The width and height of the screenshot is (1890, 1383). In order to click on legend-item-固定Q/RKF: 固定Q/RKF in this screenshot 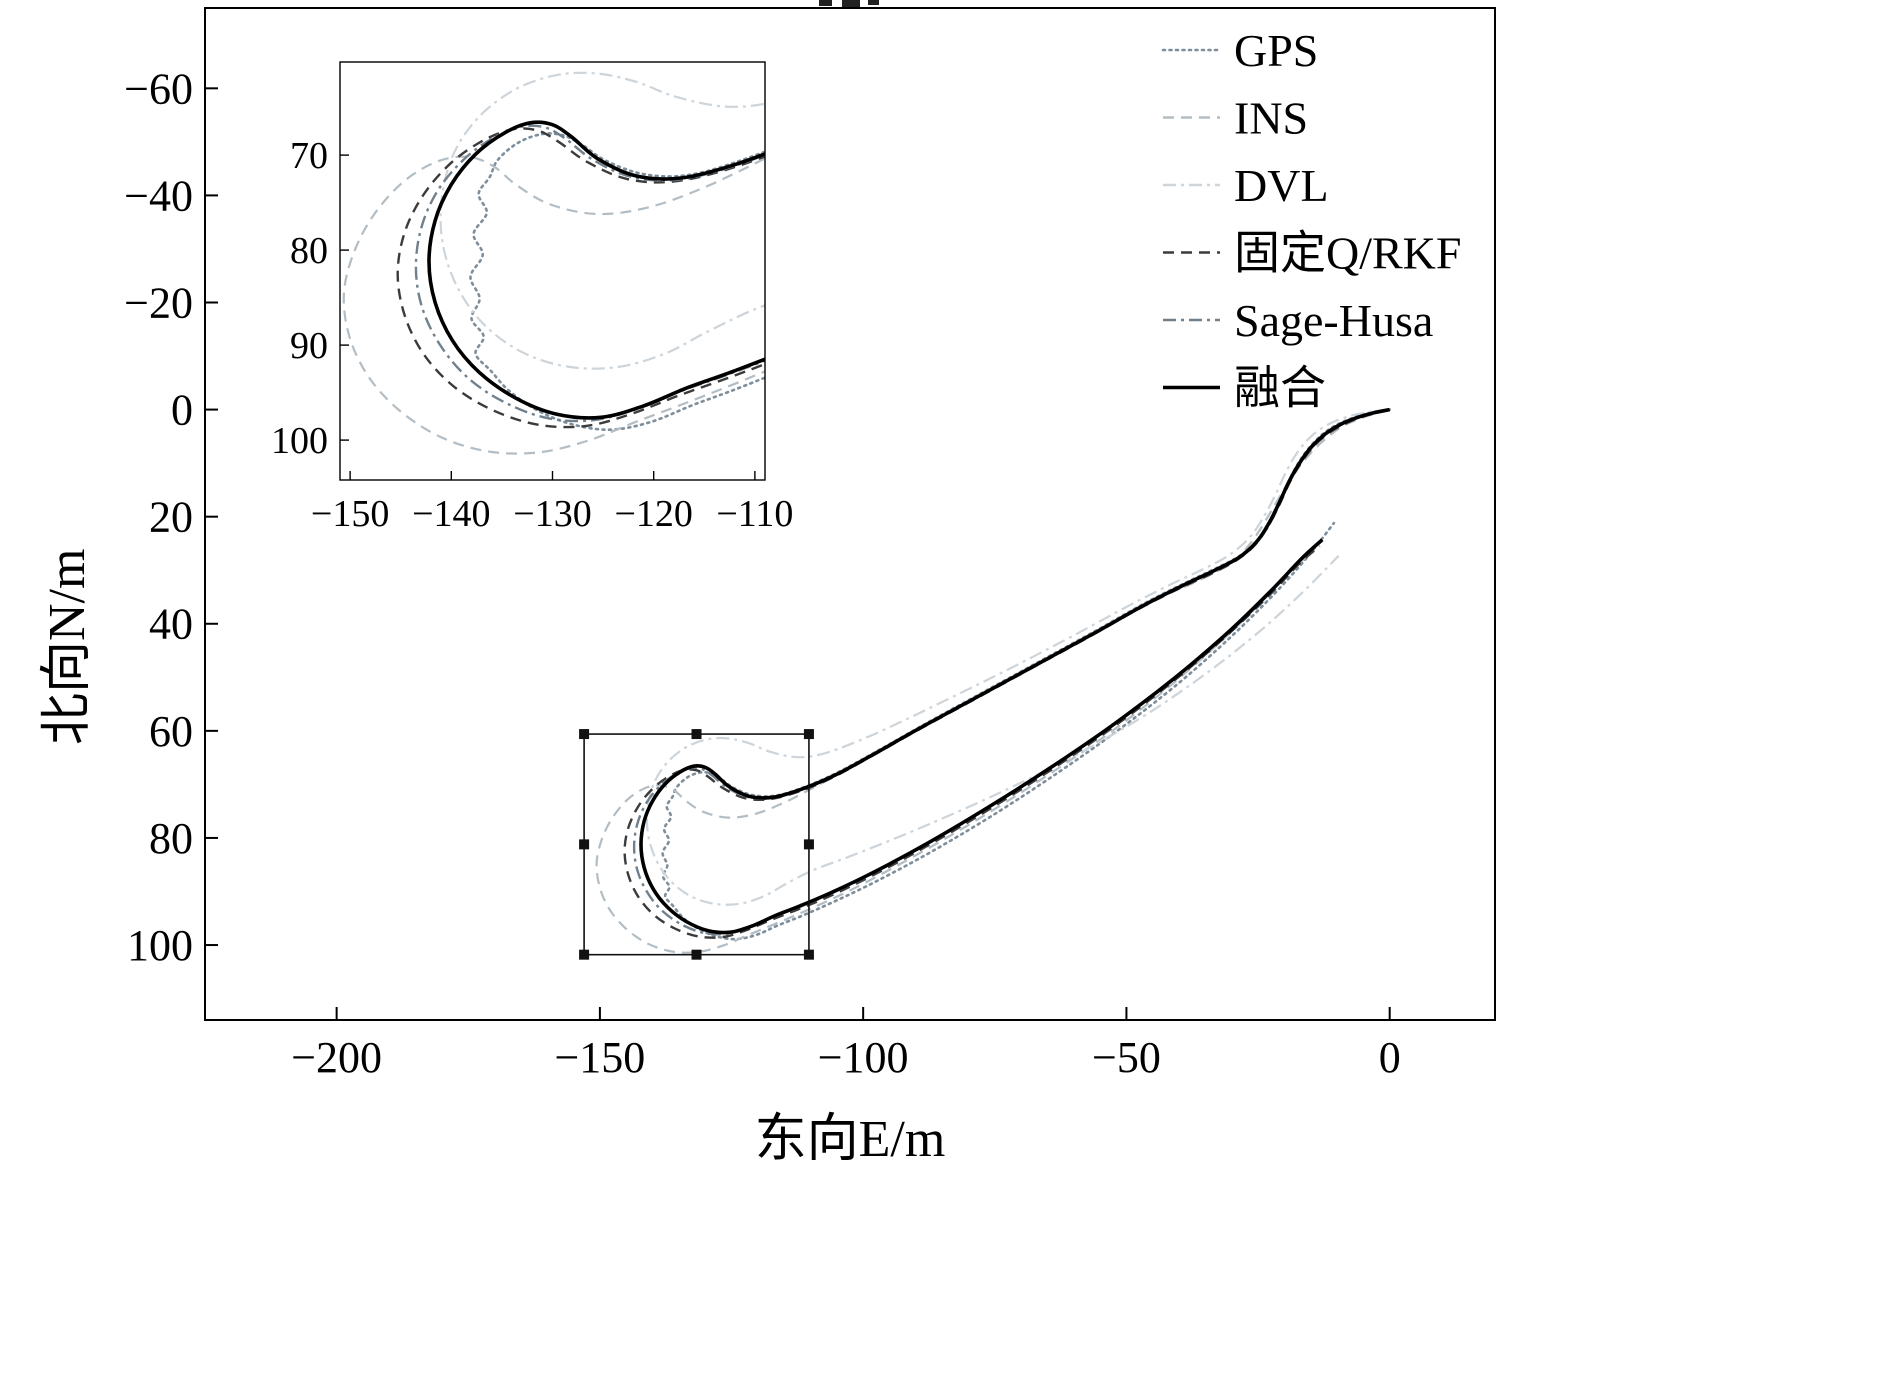, I will do `click(1312, 253)`.